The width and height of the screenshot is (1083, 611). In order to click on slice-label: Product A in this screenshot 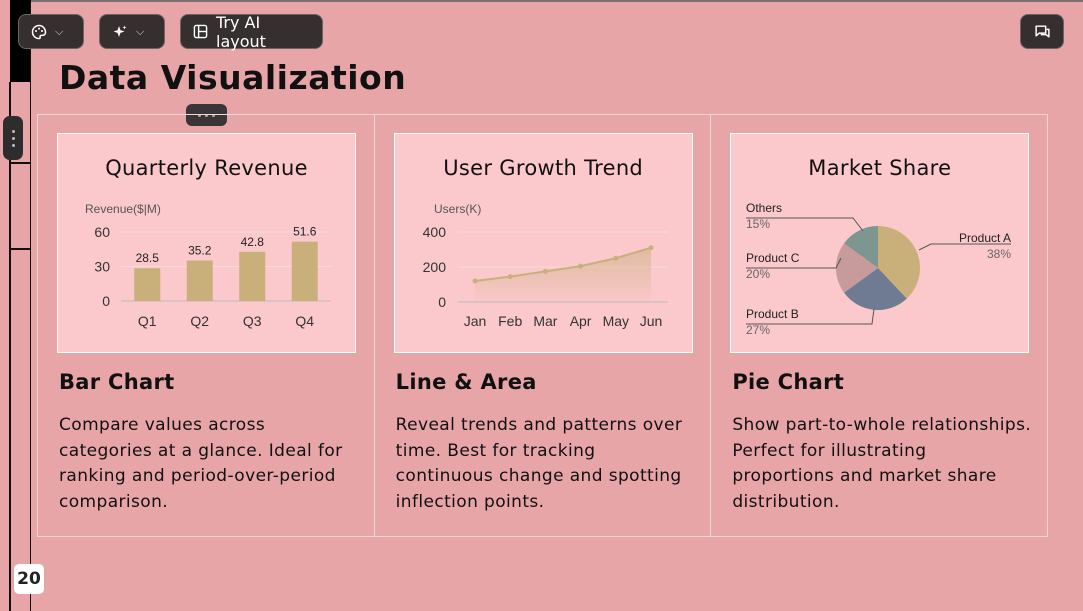, I will do `click(985, 238)`.